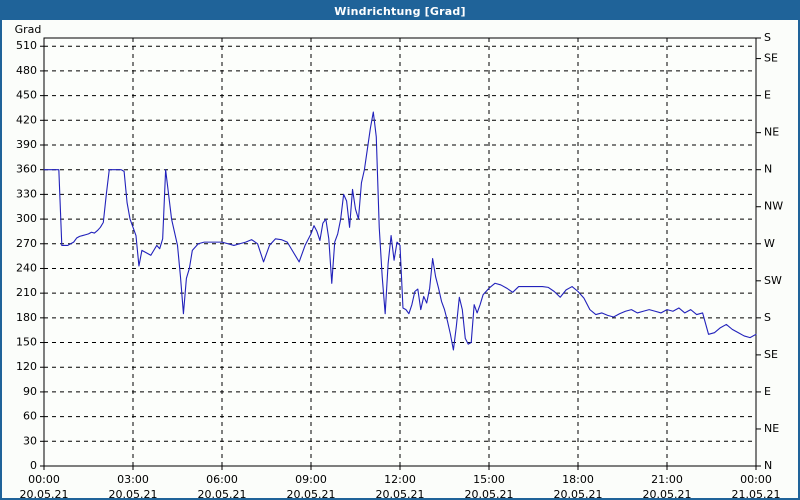 The image size is (800, 500). I want to click on svg-text: 180, so click(26, 317).